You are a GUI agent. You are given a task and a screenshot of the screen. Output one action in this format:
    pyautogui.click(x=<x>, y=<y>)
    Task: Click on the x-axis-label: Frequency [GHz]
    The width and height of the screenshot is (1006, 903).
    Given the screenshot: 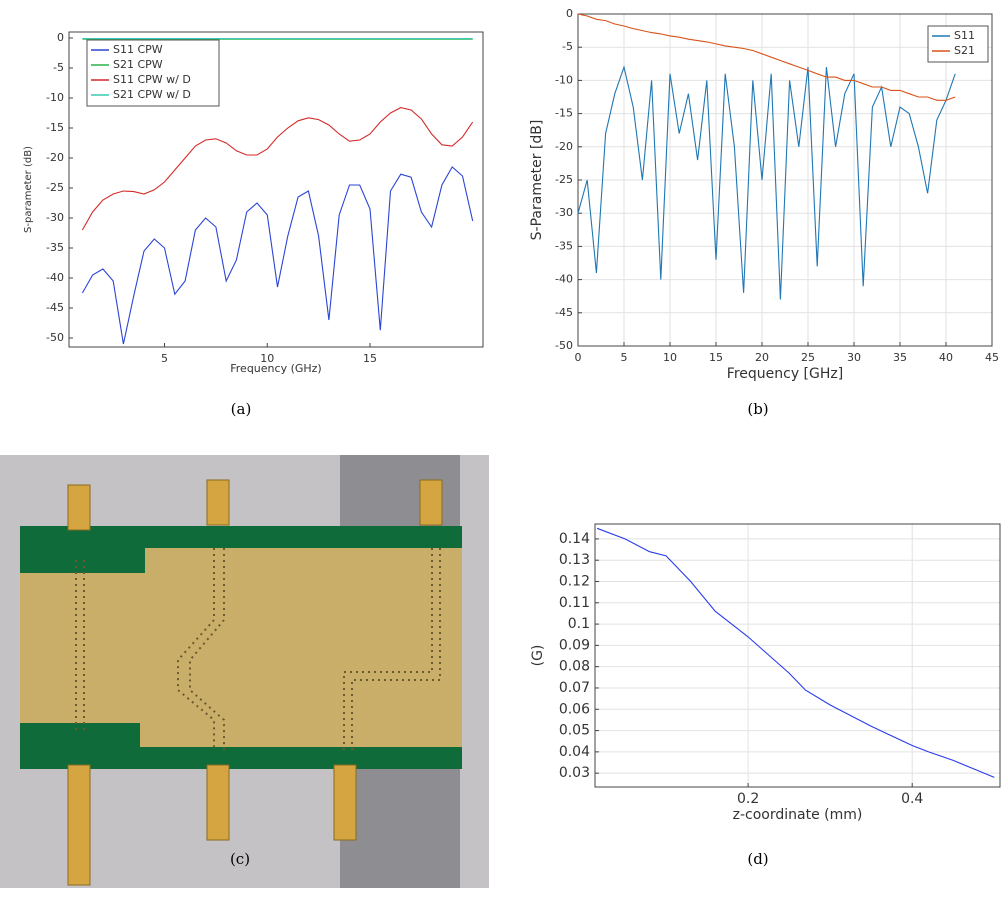 What is the action you would take?
    pyautogui.click(x=785, y=374)
    